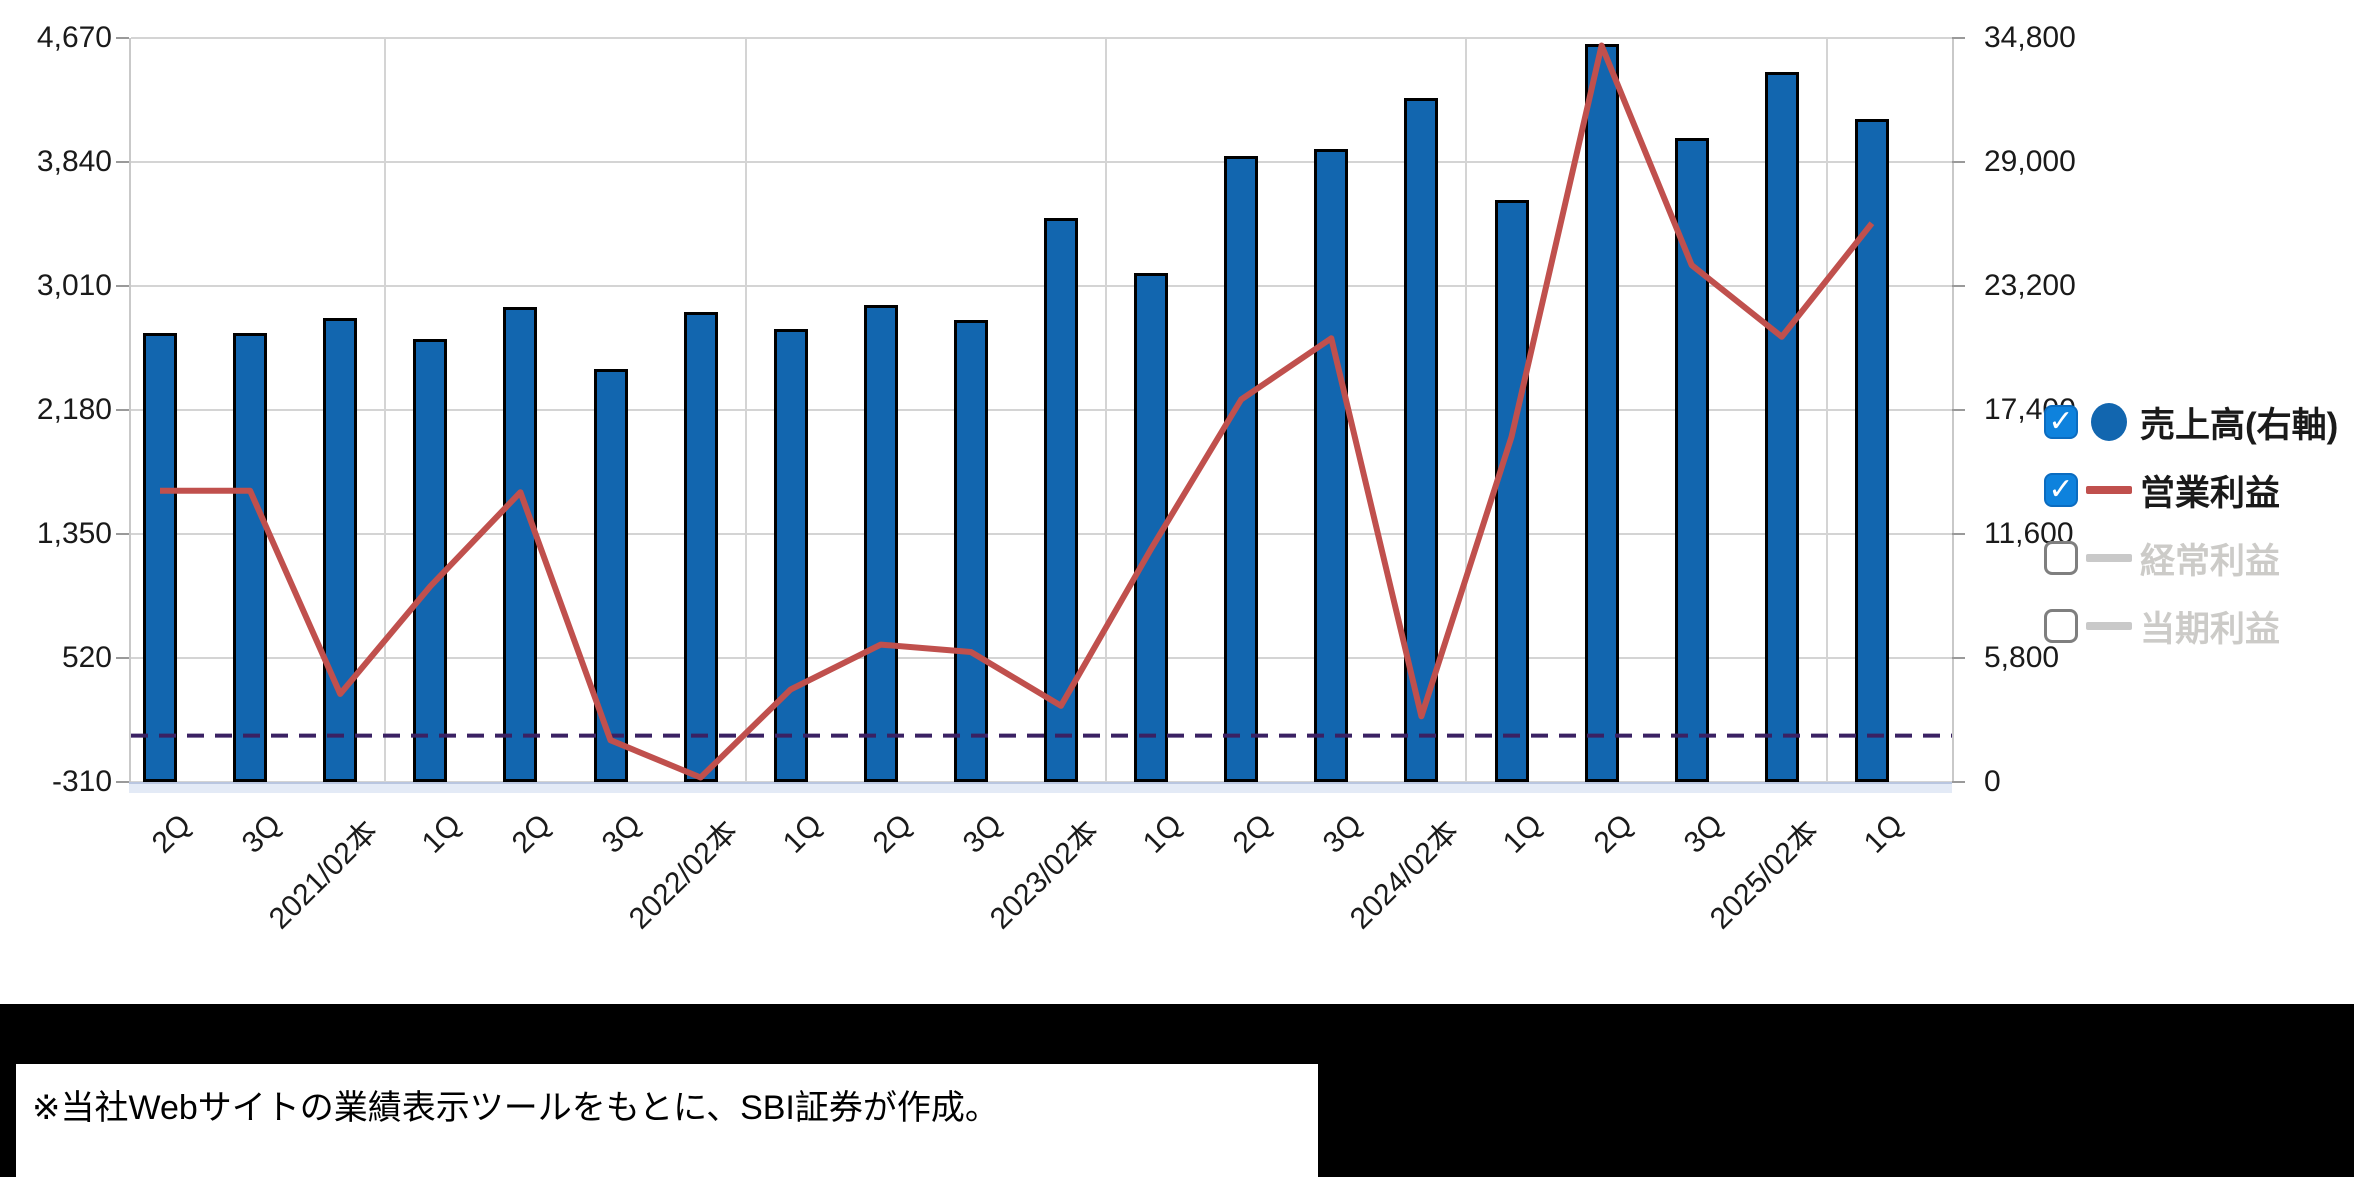 This screenshot has height=1177, width=2354. I want to click on legend-circle-swatch, so click(2109, 422).